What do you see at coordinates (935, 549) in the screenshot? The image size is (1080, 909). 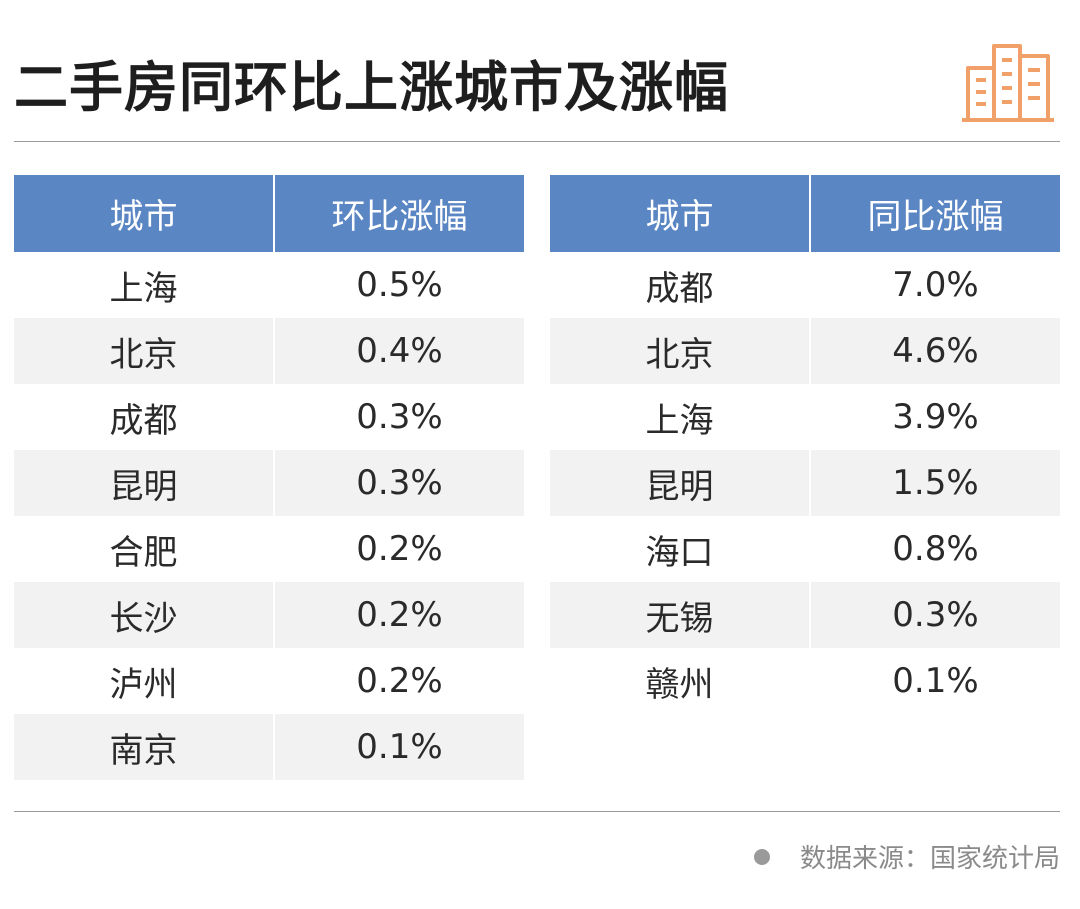 I see `change-cell: 0.8%` at bounding box center [935, 549].